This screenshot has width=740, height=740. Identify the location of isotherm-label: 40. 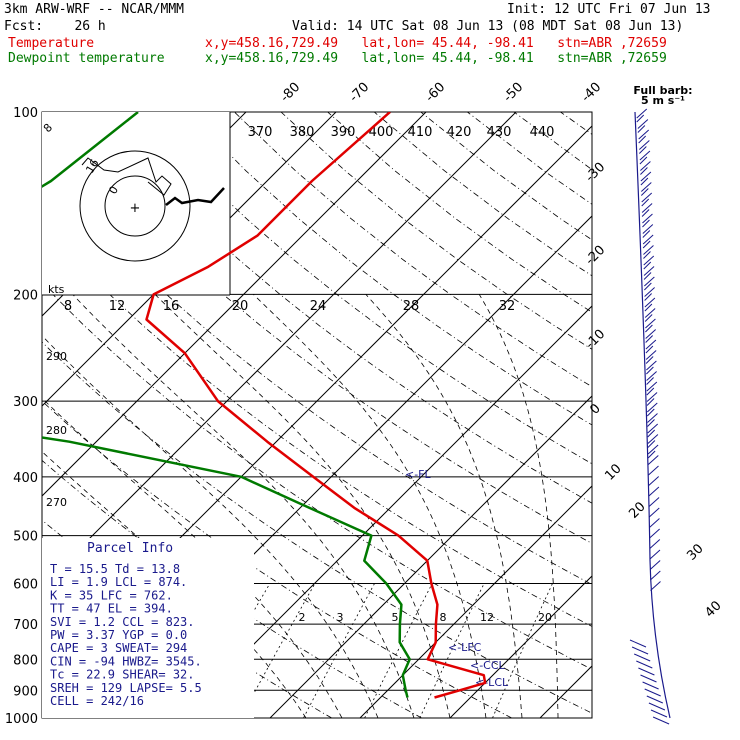
(713, 609).